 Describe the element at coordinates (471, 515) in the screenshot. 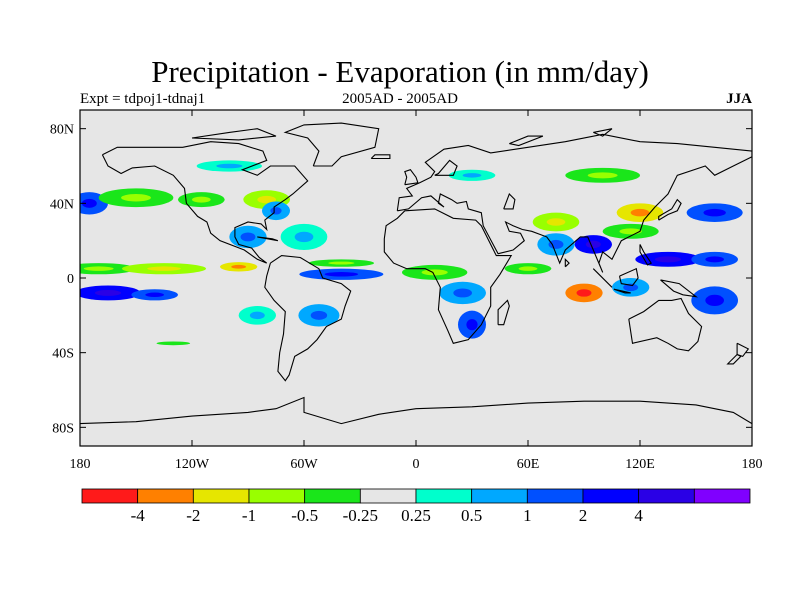

I see `colorbar-label: 0.5` at that location.